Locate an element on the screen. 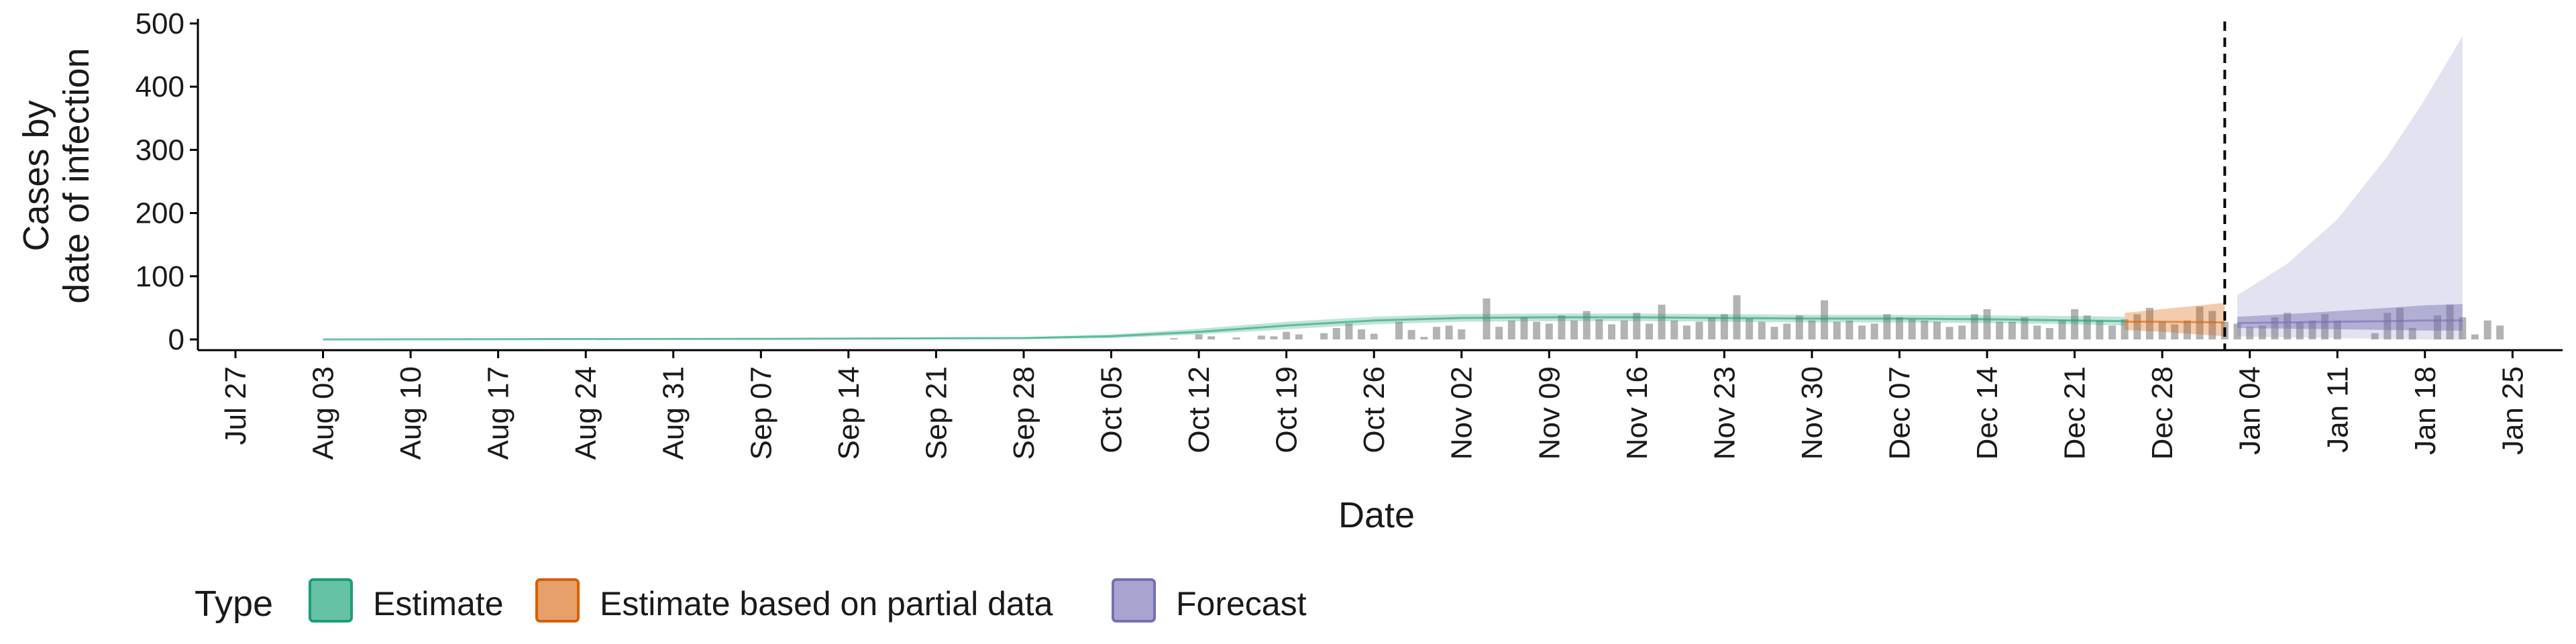 Image resolution: width=2576 pixels, height=644 pixels. partial-estimate-band is located at coordinates (2175, 320).